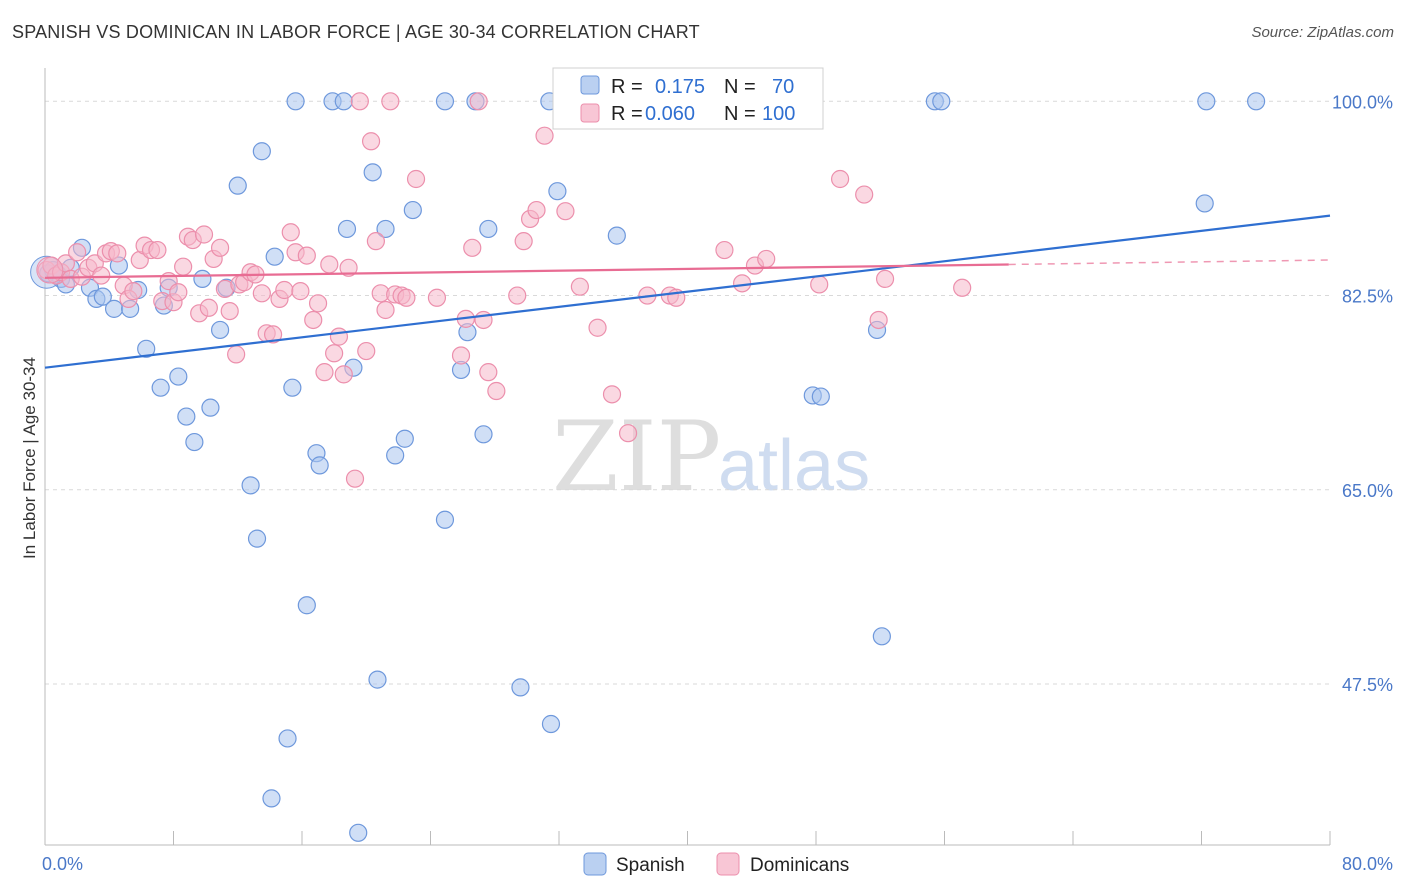 This screenshot has height=892, width=1406. What do you see at coordinates (728, 864) in the screenshot?
I see `series-legend-swatch-dominican` at bounding box center [728, 864].